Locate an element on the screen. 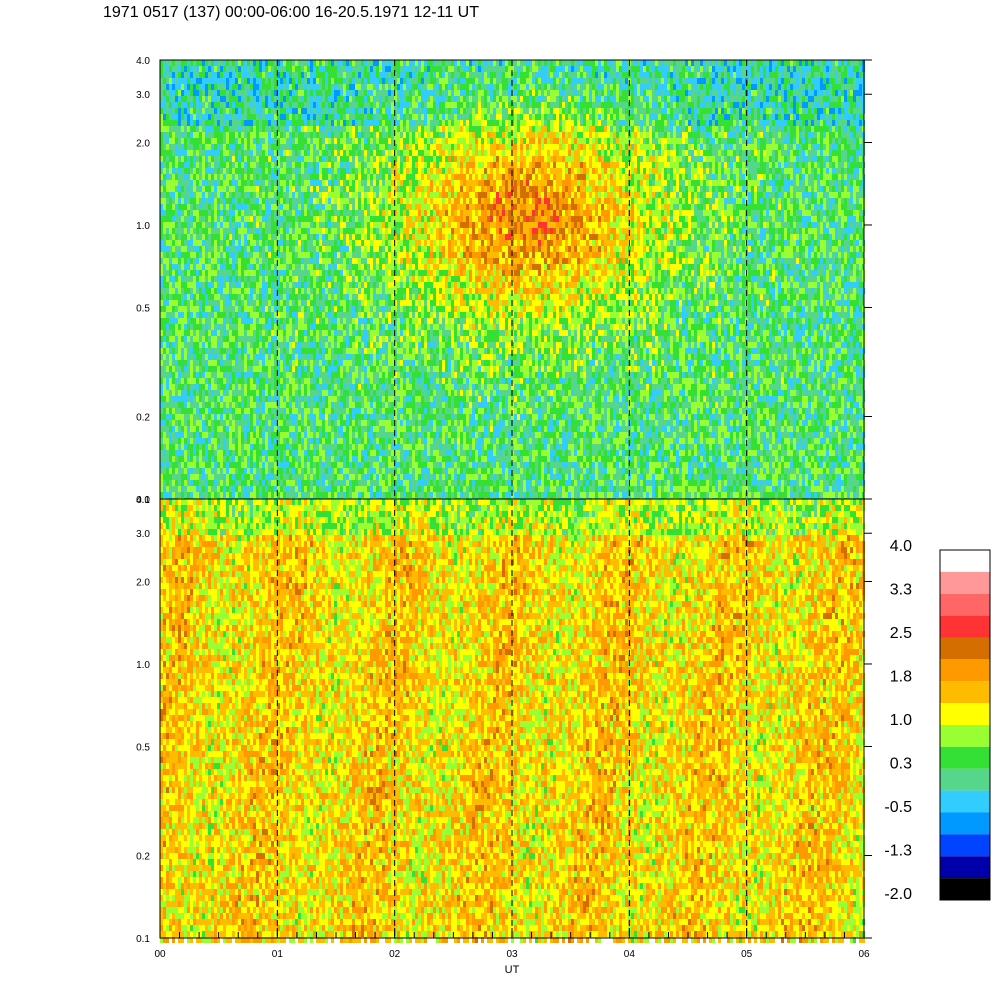  colorbar-label: -2.0 is located at coordinates (898, 894).